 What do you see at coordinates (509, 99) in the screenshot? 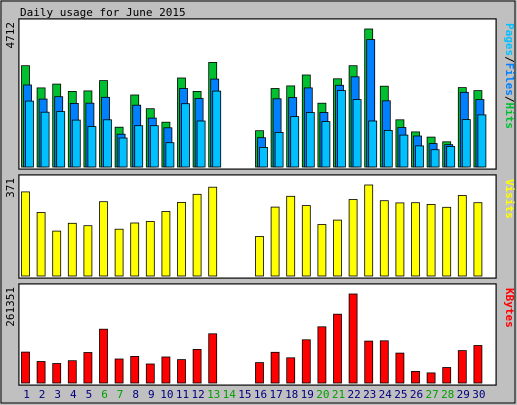
I see `hits-panel-side-label-part-3: /` at bounding box center [509, 99].